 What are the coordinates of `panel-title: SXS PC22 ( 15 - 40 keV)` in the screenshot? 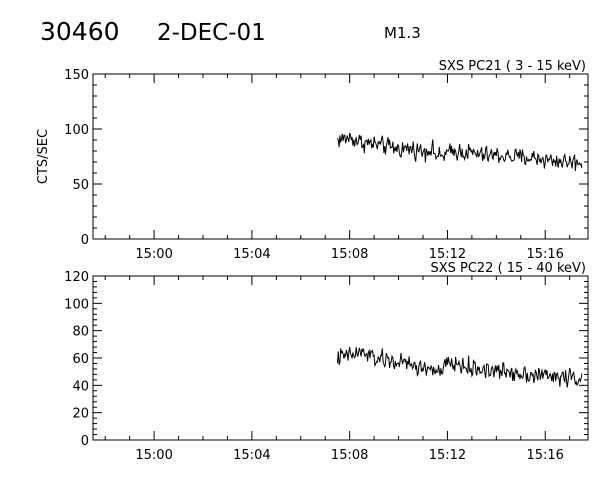 It's located at (508, 268).